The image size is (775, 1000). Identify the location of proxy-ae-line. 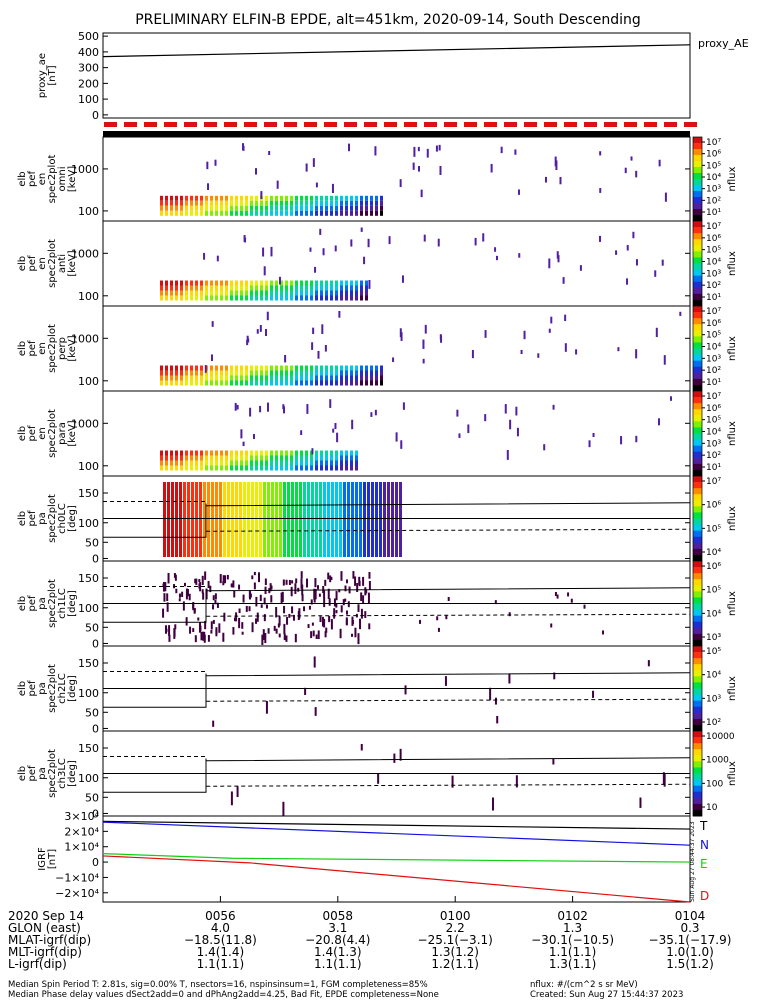
(396, 51).